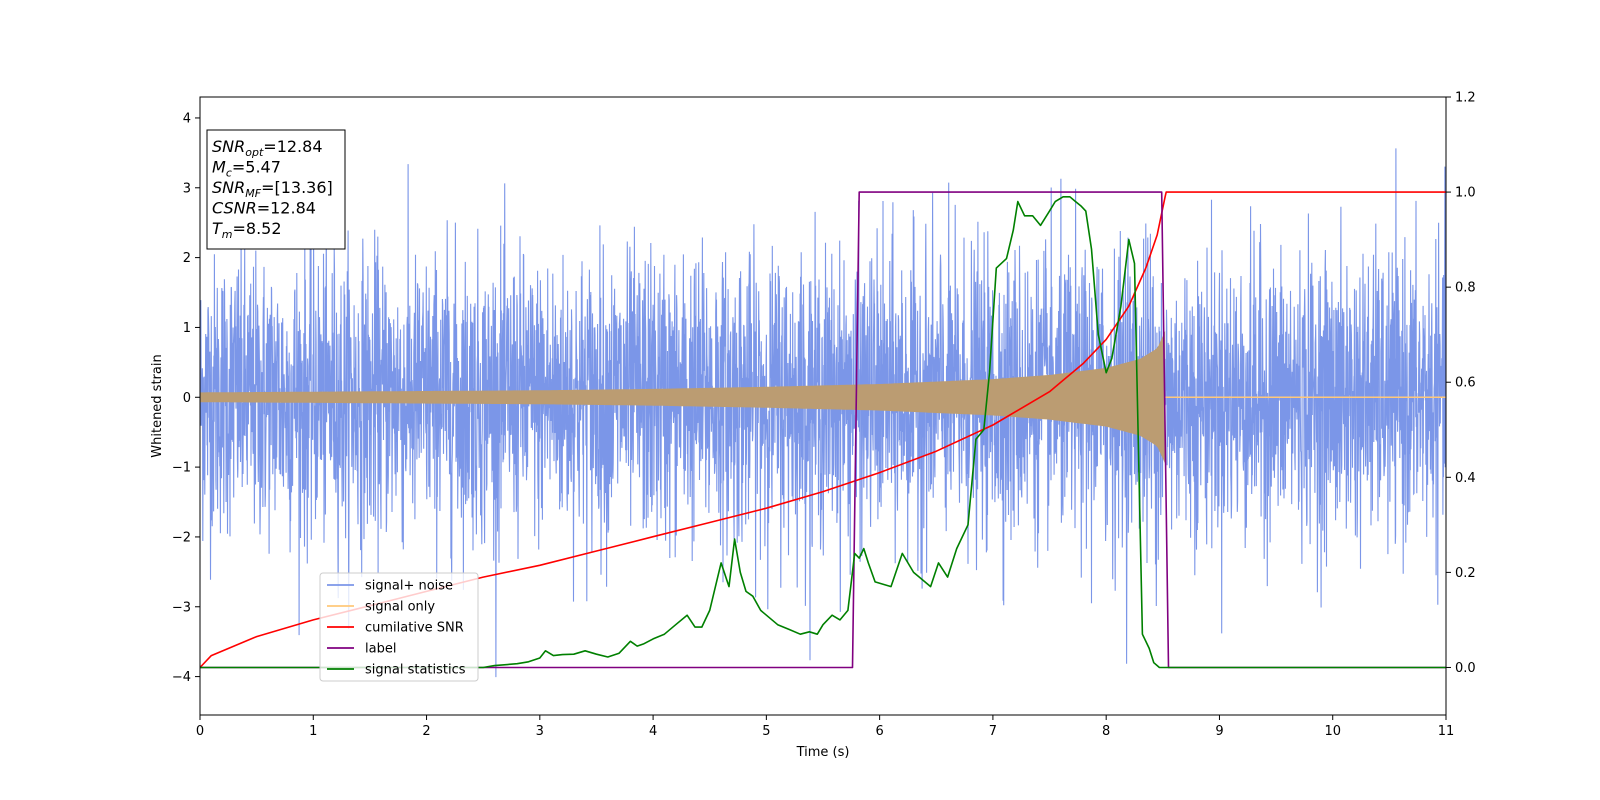 This screenshot has height=800, width=1600. What do you see at coordinates (1219, 731) in the screenshot?
I see `x-tick-label: 9` at bounding box center [1219, 731].